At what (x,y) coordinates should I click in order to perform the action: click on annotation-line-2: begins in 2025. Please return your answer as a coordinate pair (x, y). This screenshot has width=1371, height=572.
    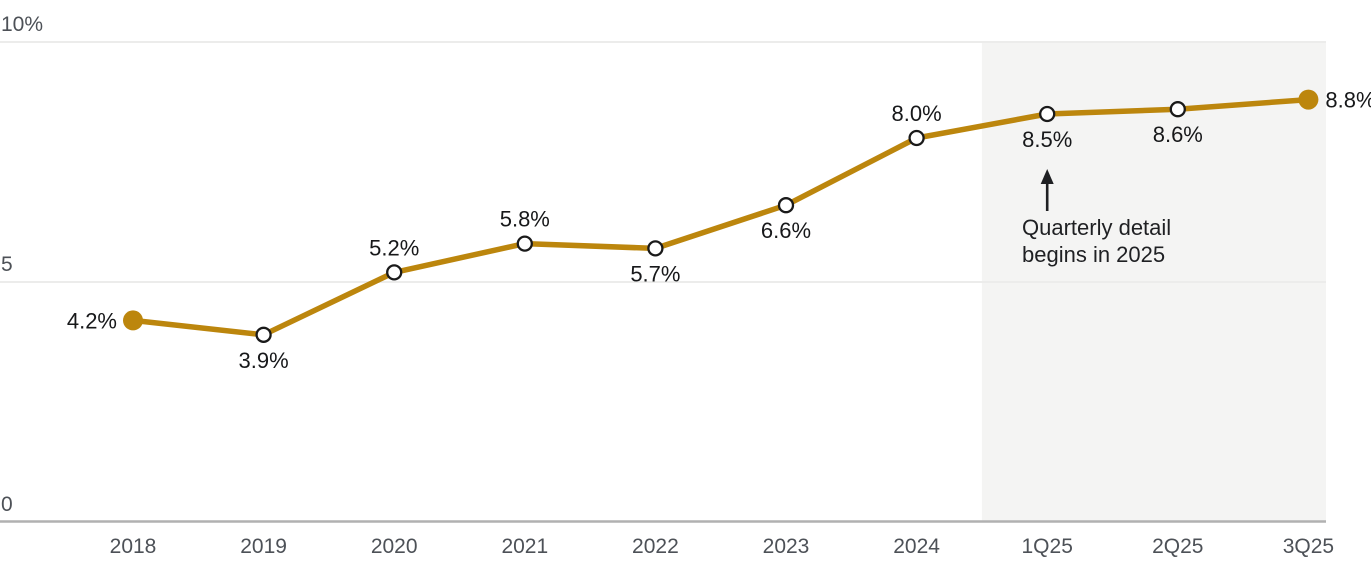
    Looking at the image, I should click on (1094, 254).